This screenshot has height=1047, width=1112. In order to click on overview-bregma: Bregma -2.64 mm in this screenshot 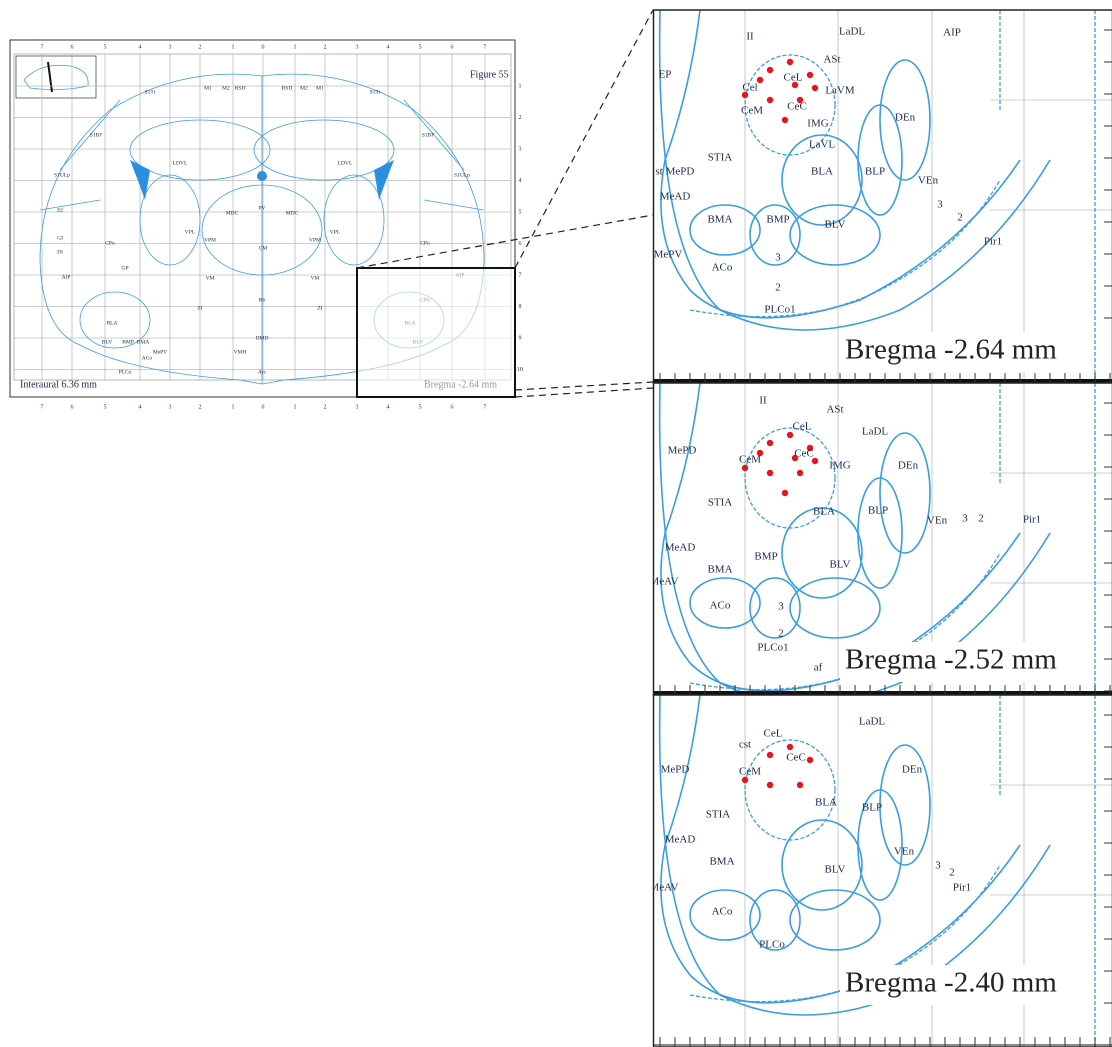, I will do `click(460, 384)`.